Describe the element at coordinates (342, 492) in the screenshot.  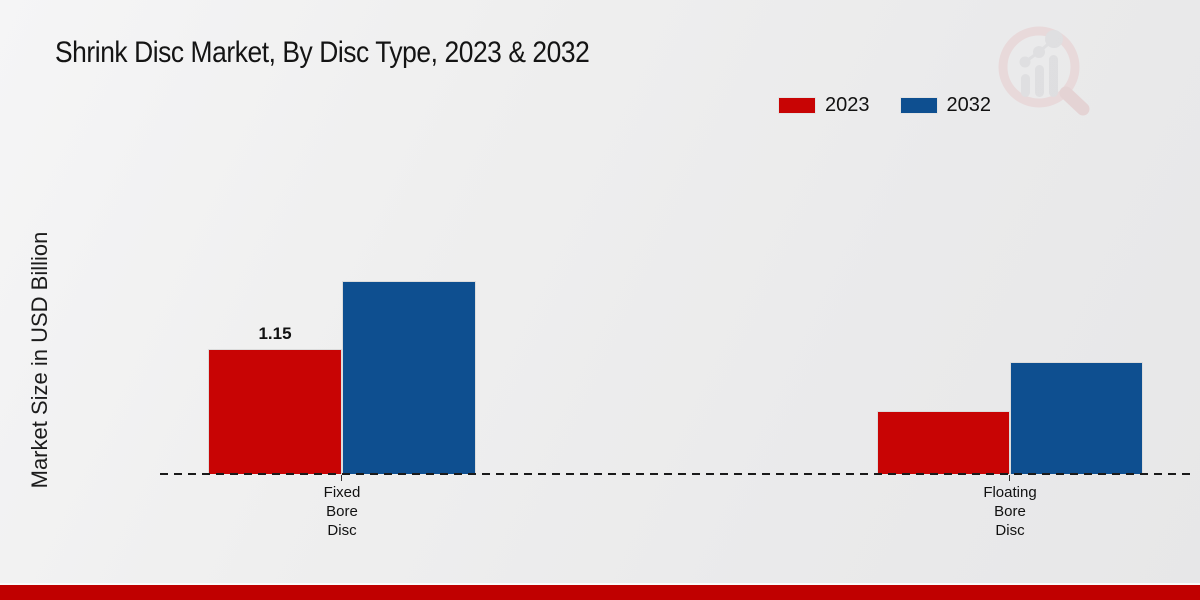
I see `category-label-line: Fixed` at that location.